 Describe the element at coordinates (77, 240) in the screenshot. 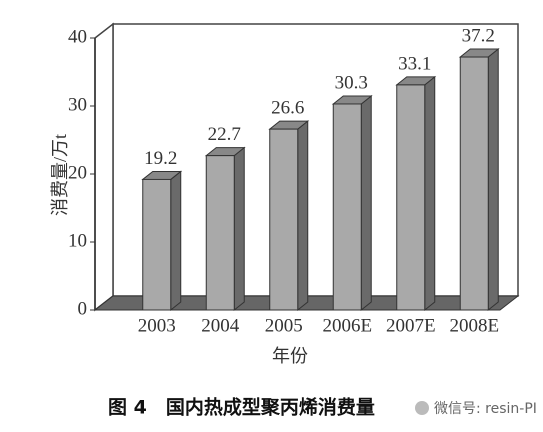

I see `y-tick-label: 10` at that location.